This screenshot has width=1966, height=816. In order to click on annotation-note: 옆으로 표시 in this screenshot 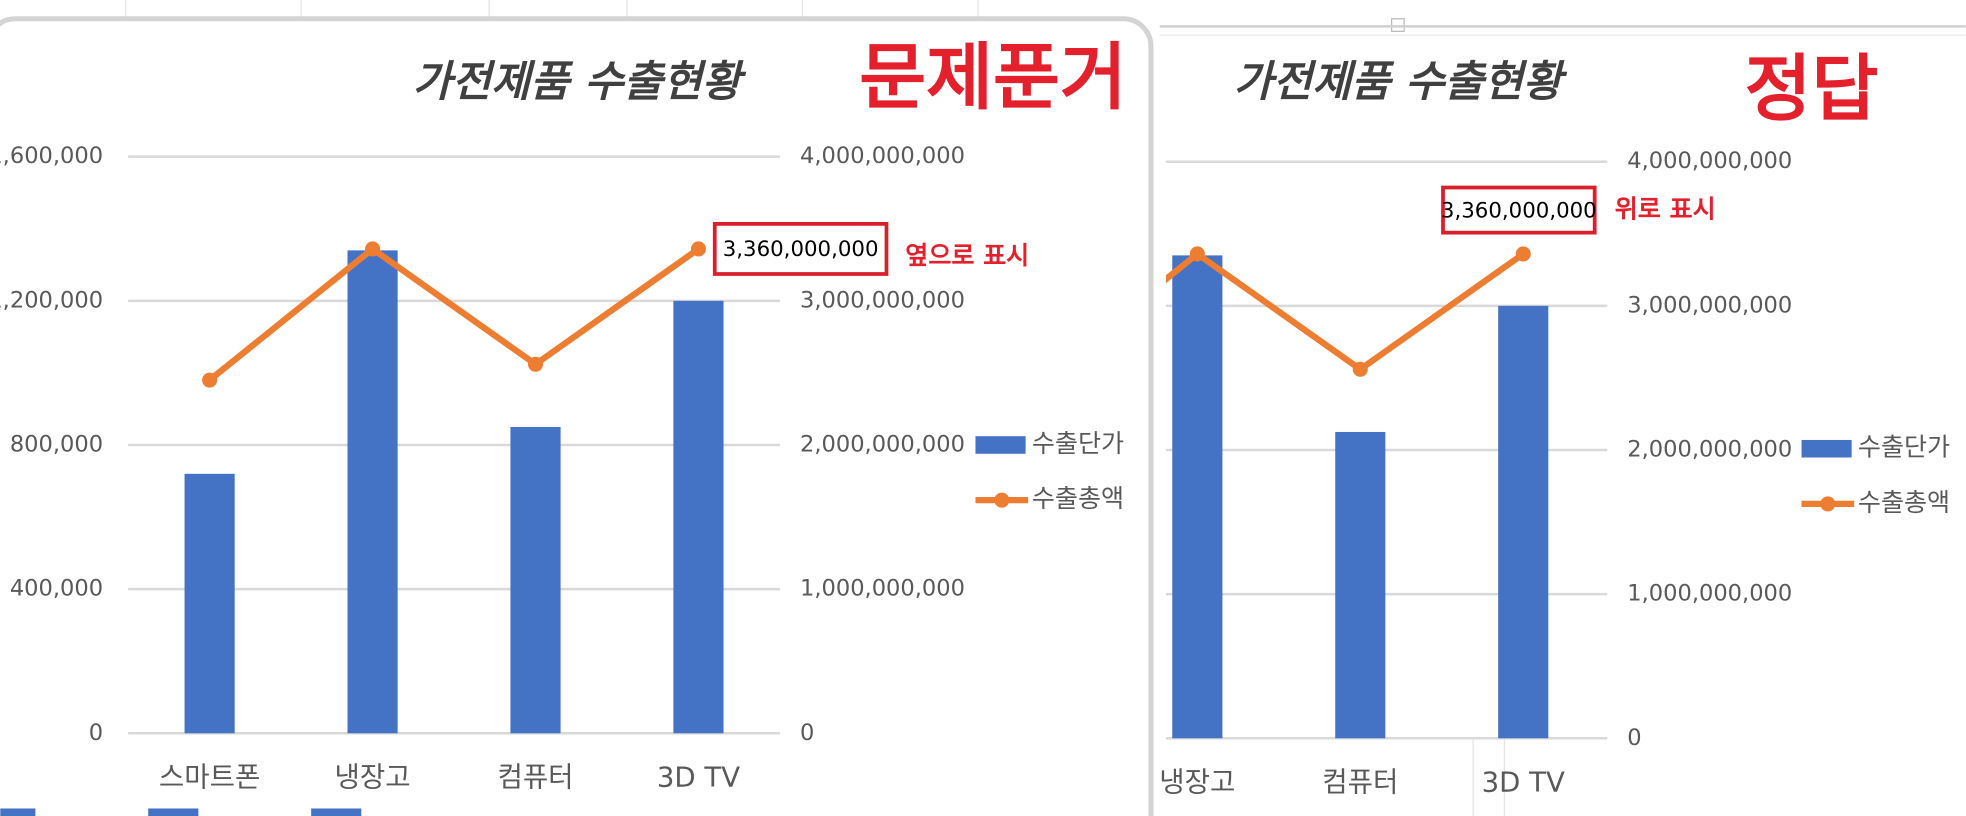, I will do `click(967, 255)`.